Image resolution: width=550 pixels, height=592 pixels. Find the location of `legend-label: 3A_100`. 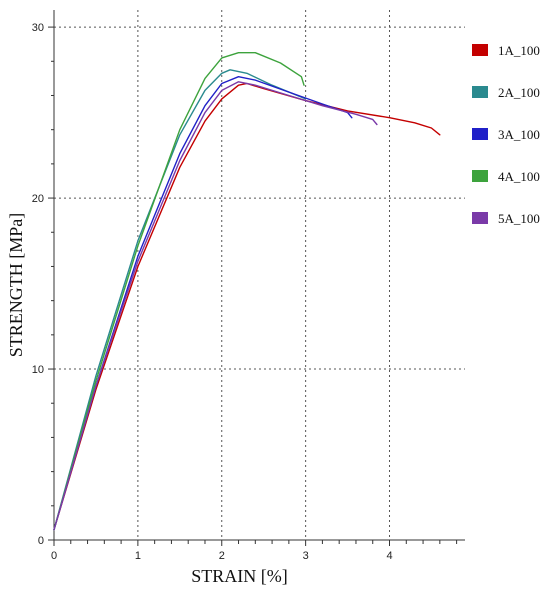

legend-label: 3A_100 is located at coordinates (519, 134).